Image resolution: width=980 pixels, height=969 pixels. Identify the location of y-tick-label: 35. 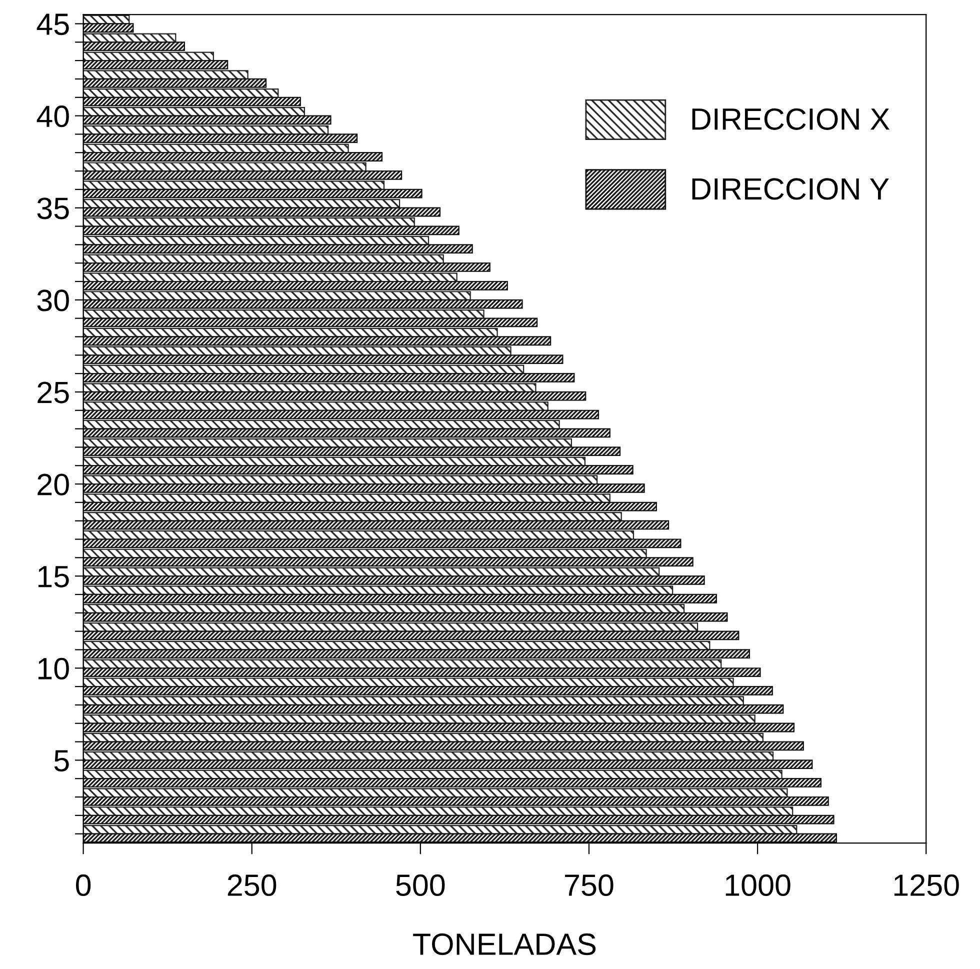
(53, 209).